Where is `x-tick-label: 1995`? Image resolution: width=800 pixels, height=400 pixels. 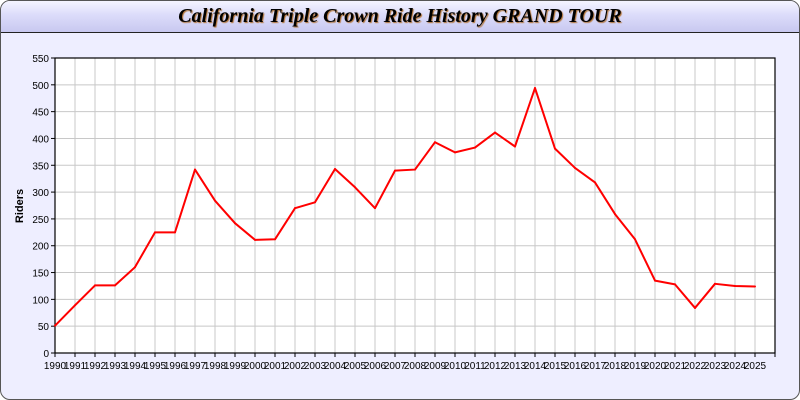 x-tick-label: 1995 is located at coordinates (155, 366).